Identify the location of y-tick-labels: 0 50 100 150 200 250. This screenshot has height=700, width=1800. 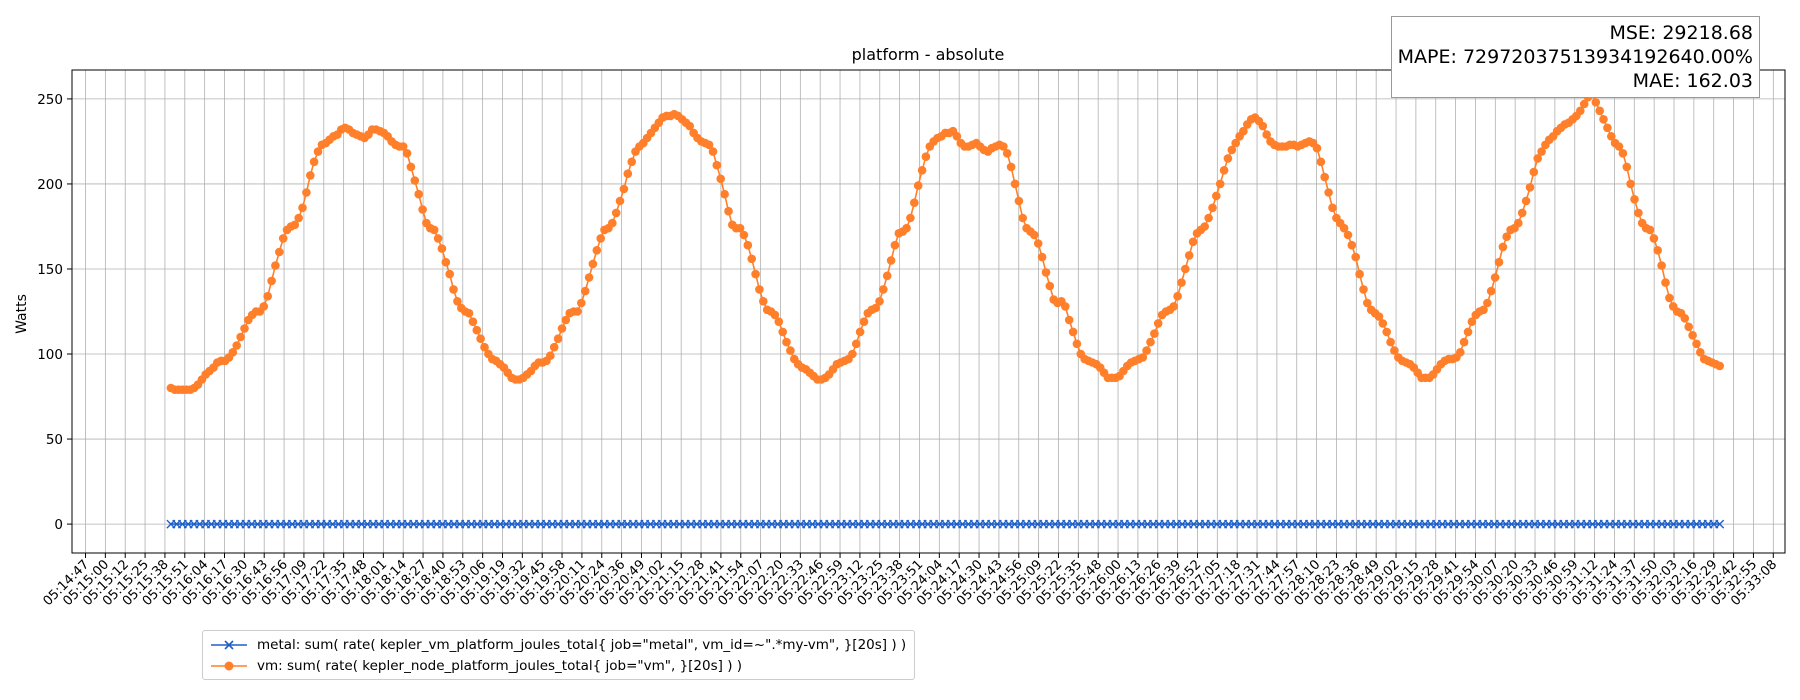
(54, 312).